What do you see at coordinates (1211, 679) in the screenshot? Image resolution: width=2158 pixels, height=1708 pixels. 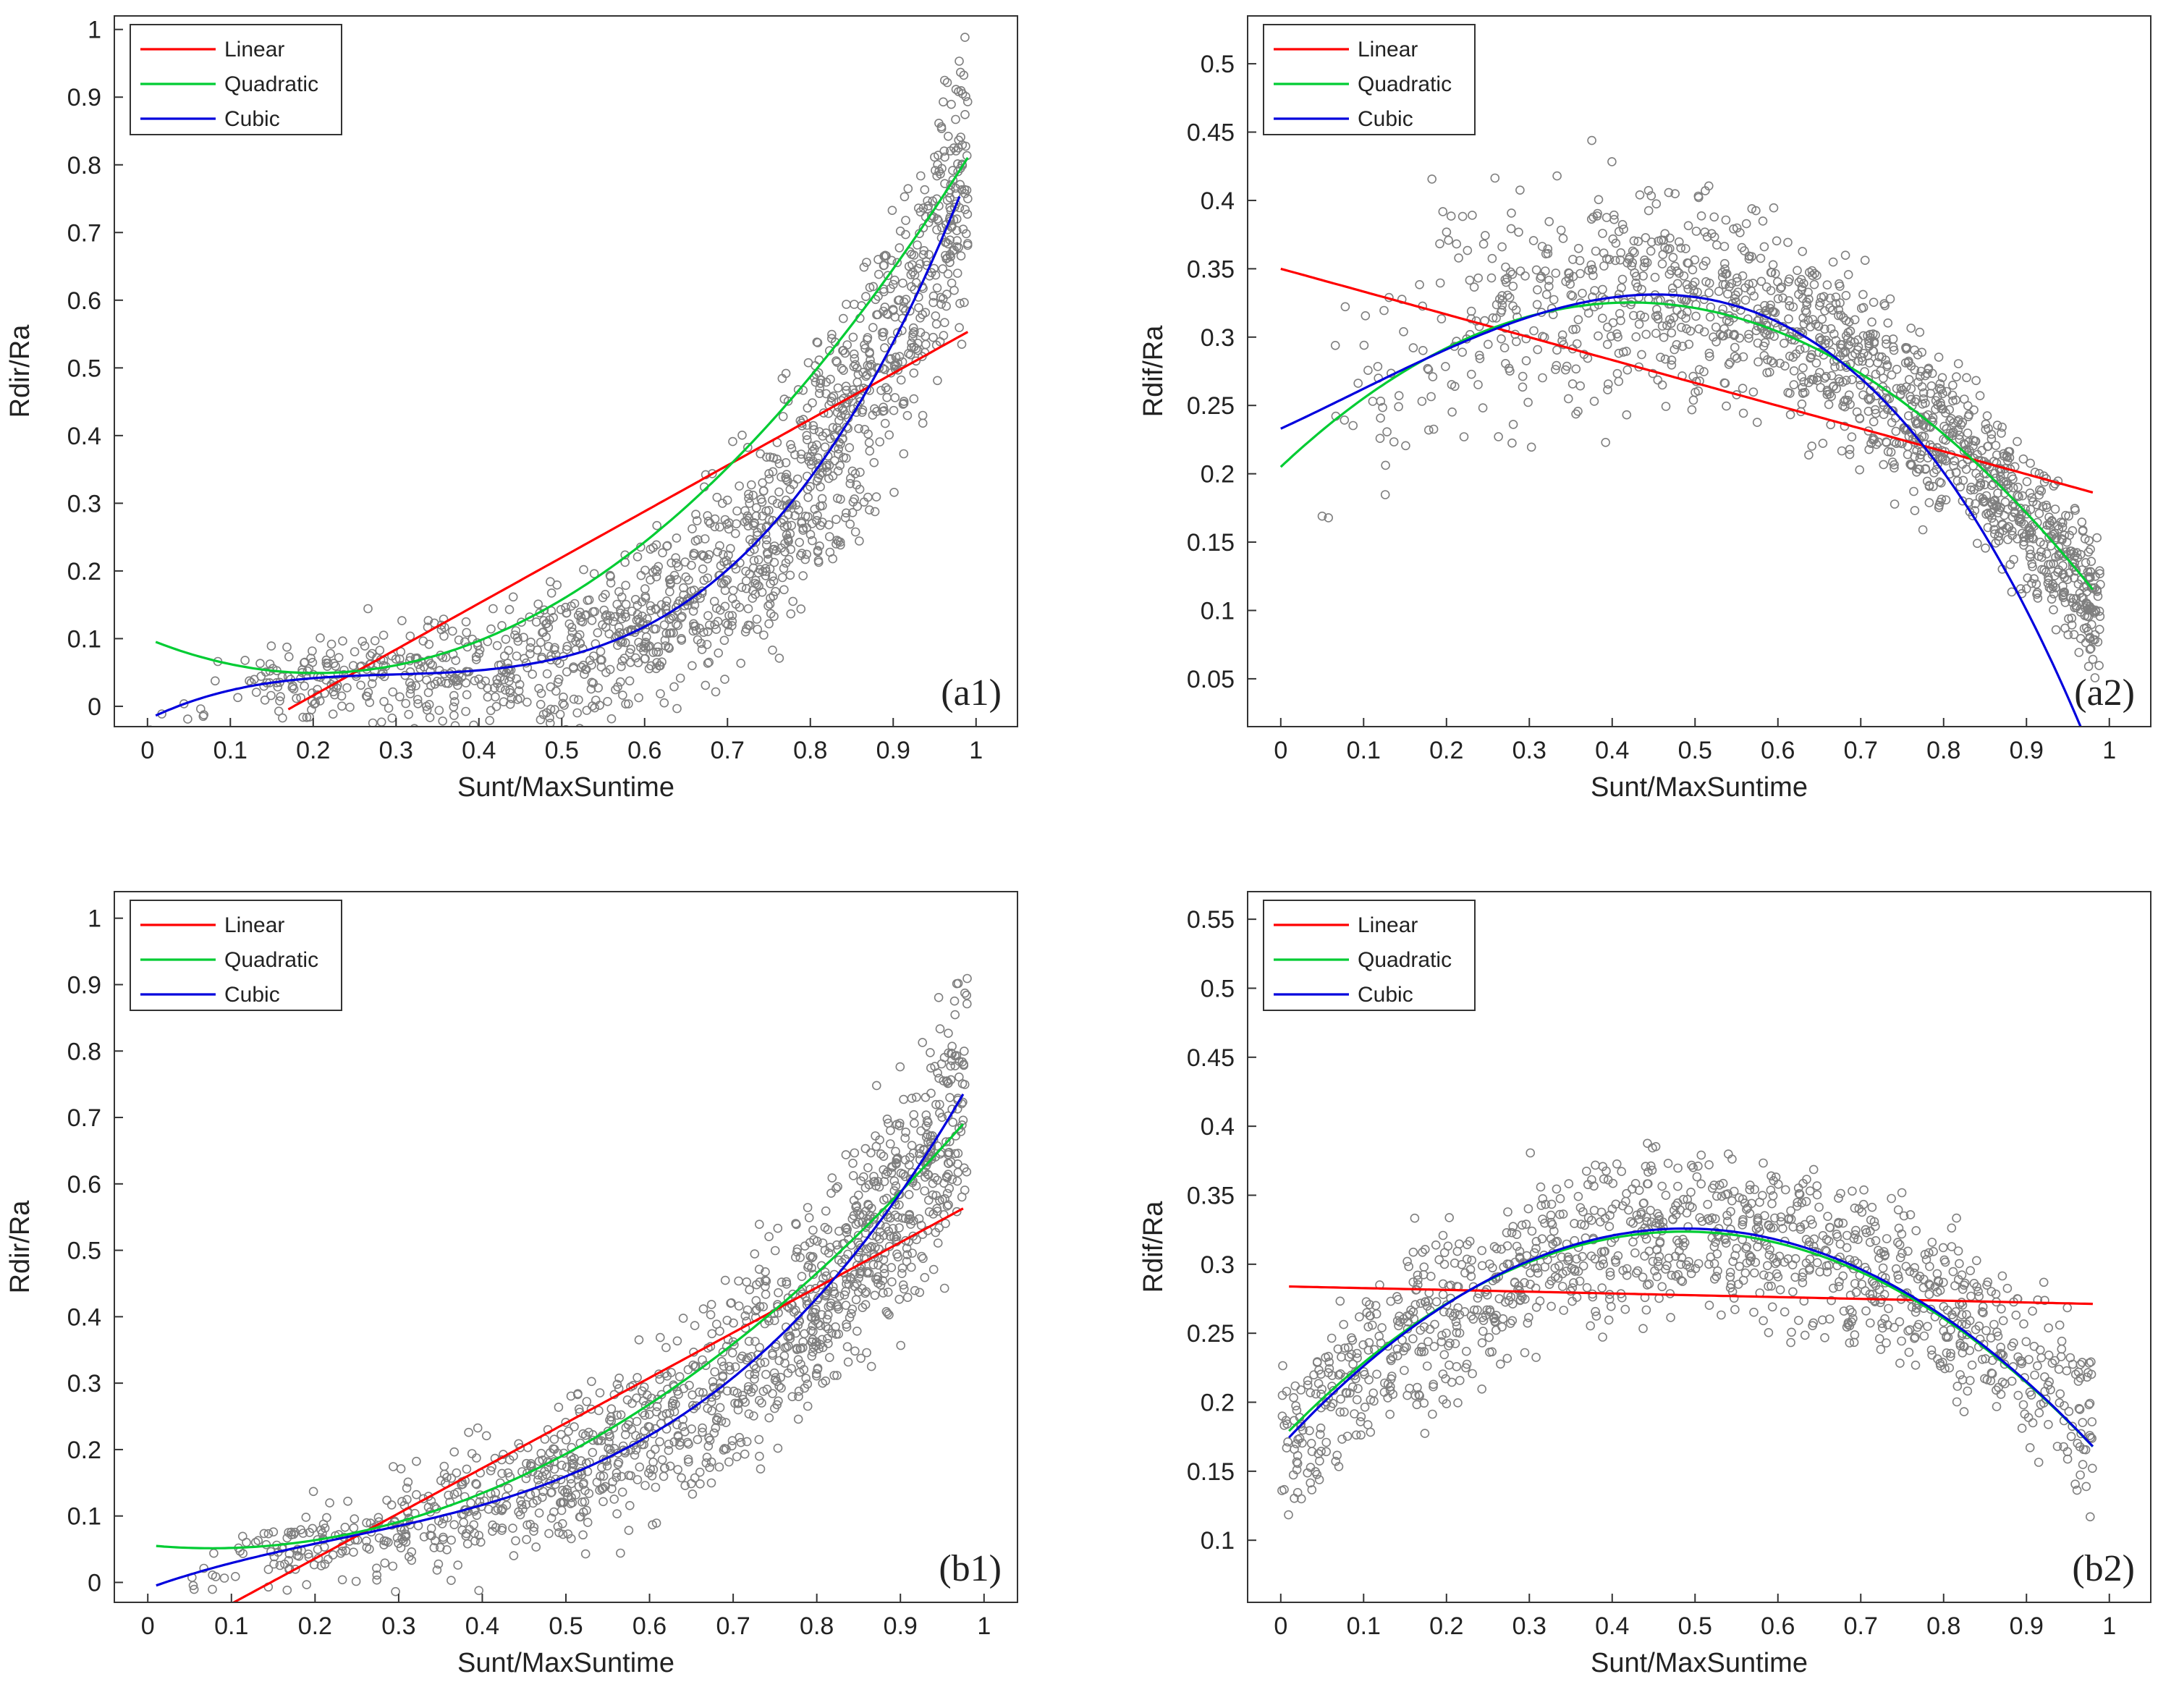 I see `y-tick-label: 0.05` at bounding box center [1211, 679].